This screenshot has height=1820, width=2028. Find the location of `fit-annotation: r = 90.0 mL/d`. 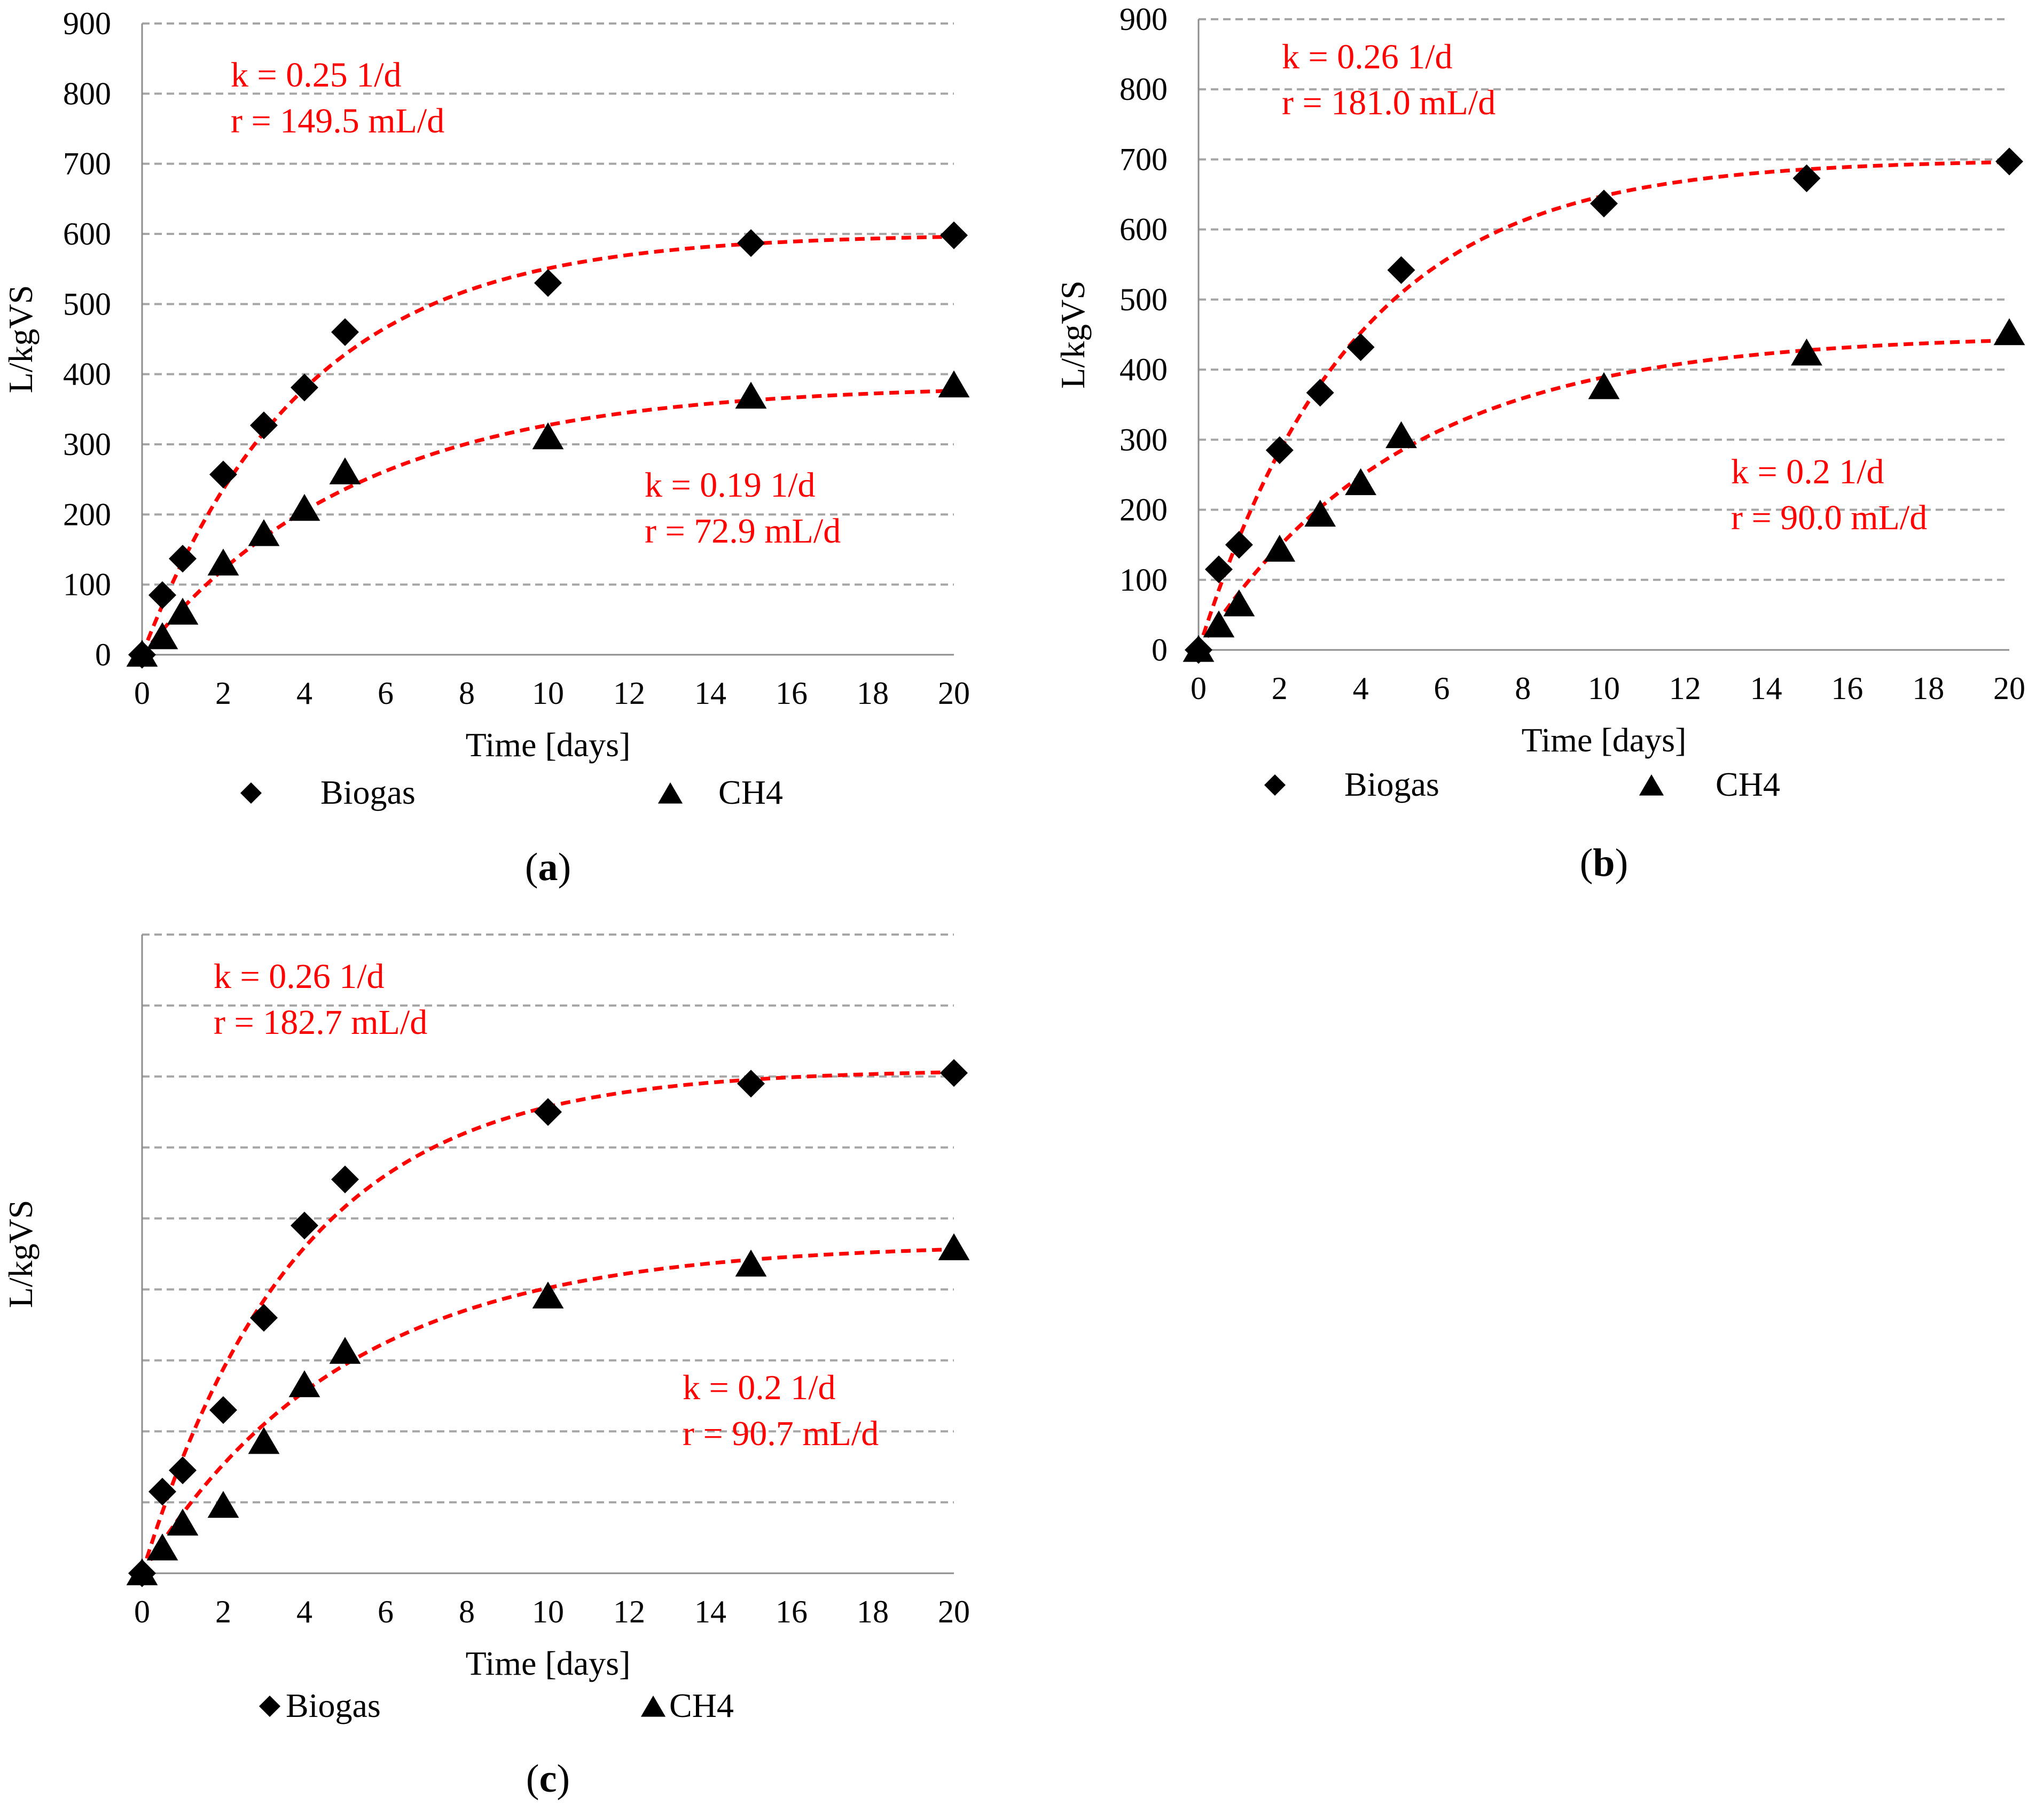

fit-annotation: r = 90.0 mL/d is located at coordinates (1829, 517).